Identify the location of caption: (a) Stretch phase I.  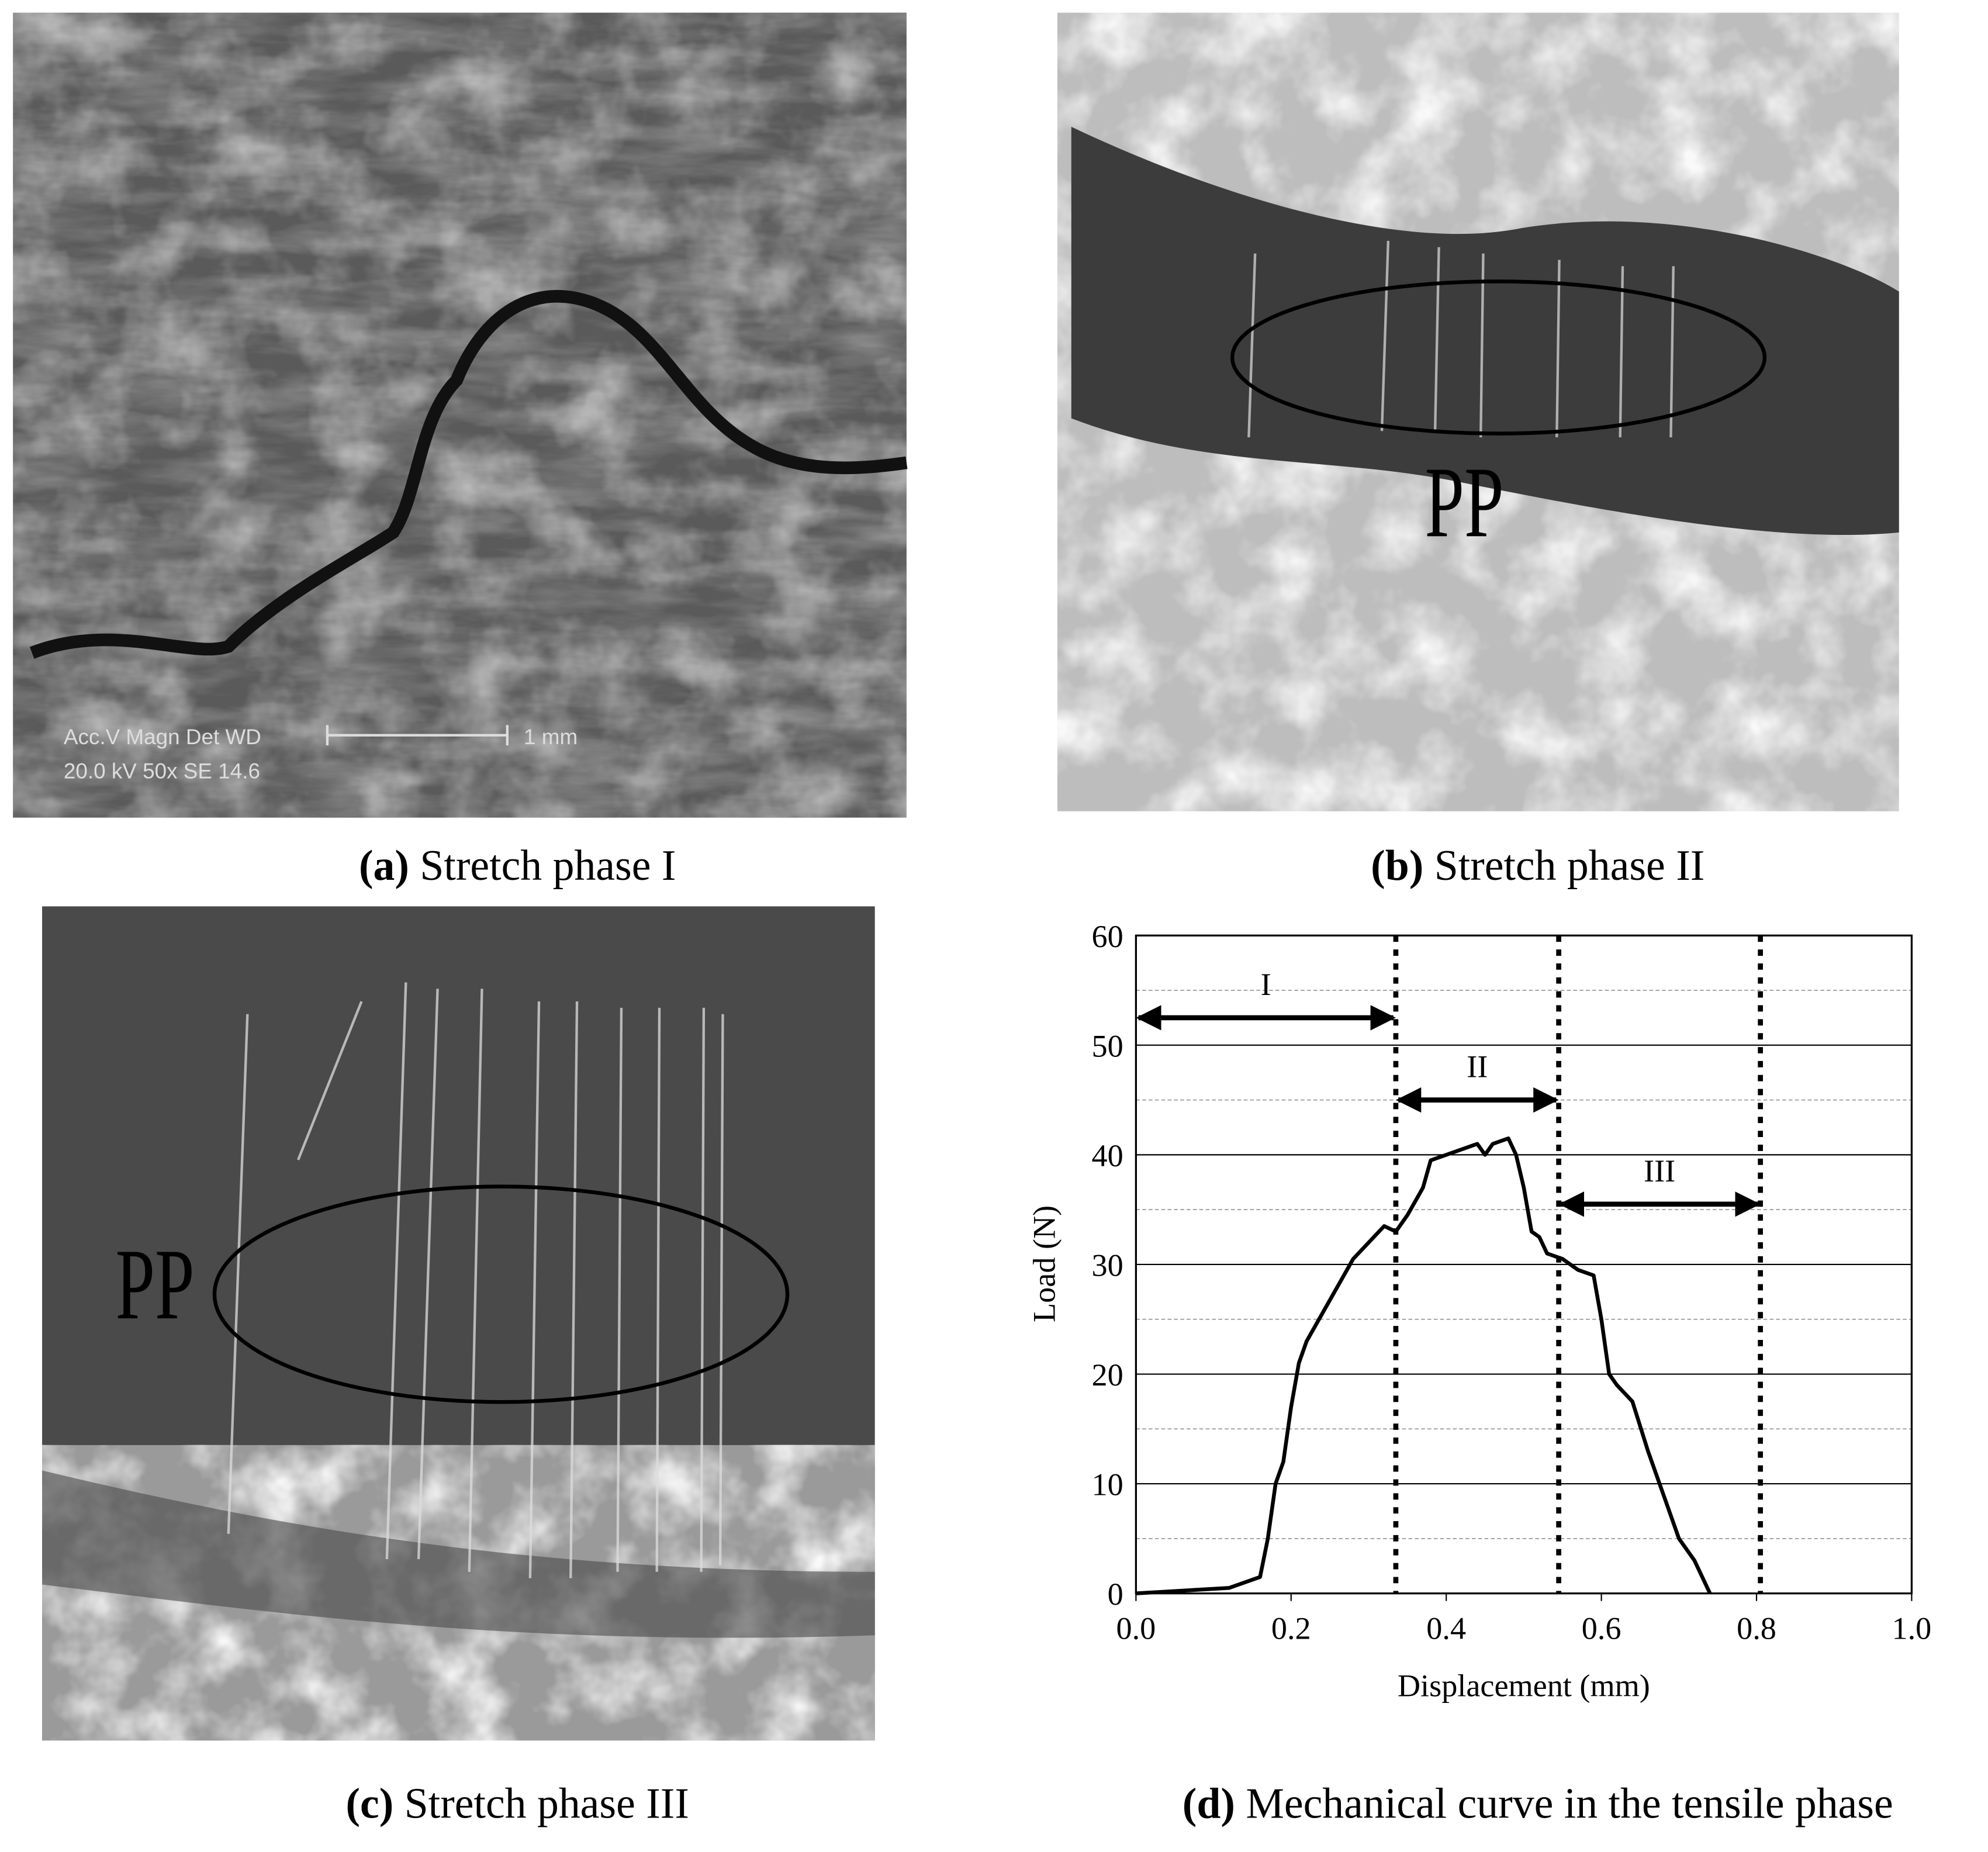
(517, 865).